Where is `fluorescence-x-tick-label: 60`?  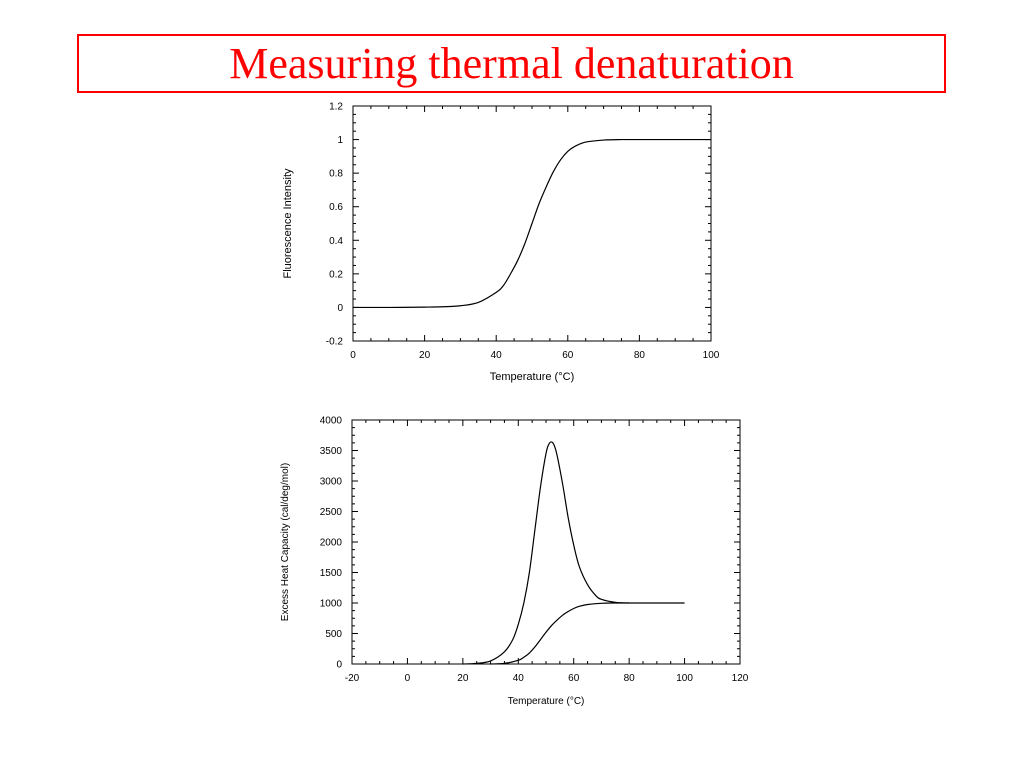 fluorescence-x-tick-label: 60 is located at coordinates (568, 355).